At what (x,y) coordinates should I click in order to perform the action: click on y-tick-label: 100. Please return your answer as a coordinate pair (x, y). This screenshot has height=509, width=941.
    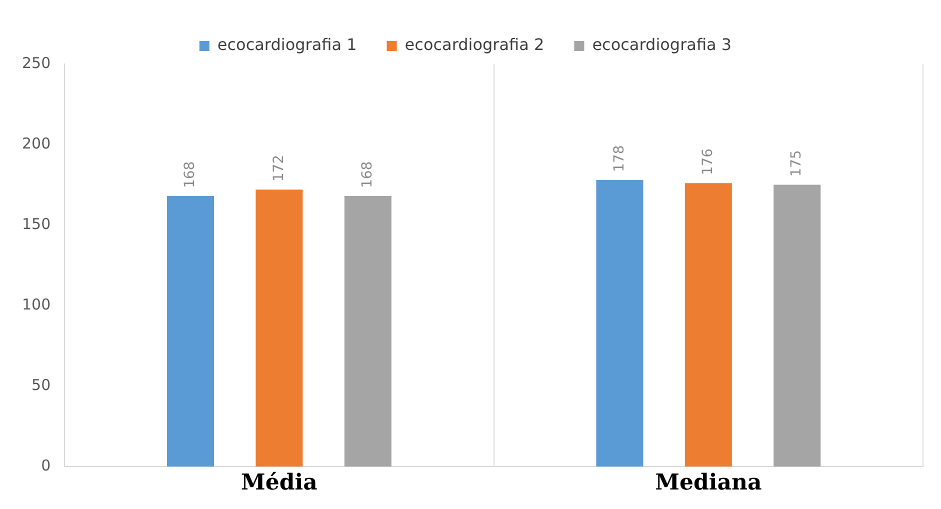
    Looking at the image, I should click on (36, 304).